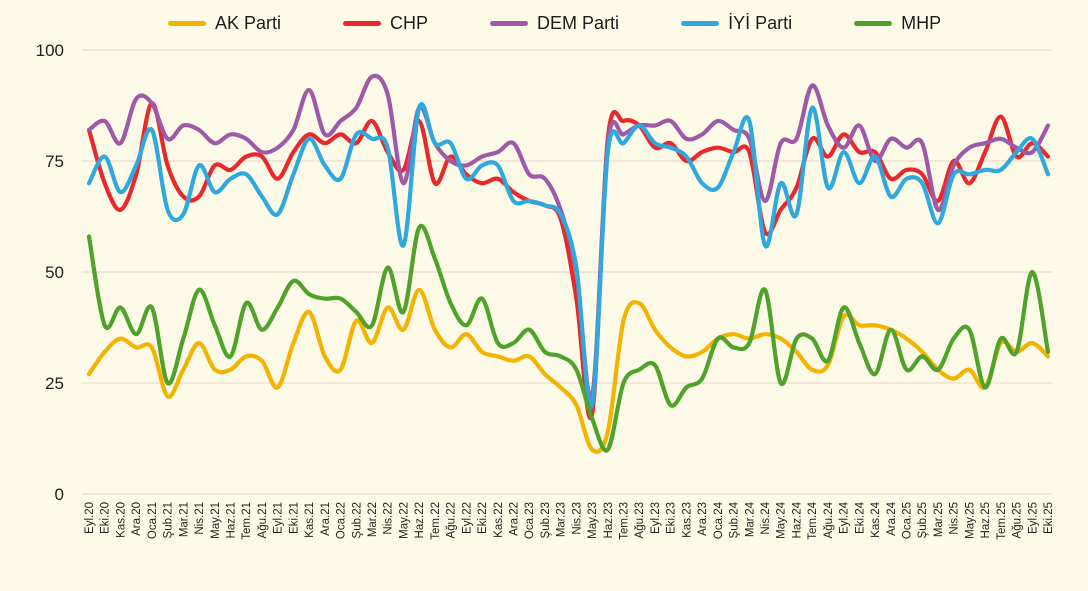 Image resolution: width=1088 pixels, height=591 pixels. What do you see at coordinates (892, 518) in the screenshot?
I see `x-axis-label-ara-24: Ara.24` at bounding box center [892, 518].